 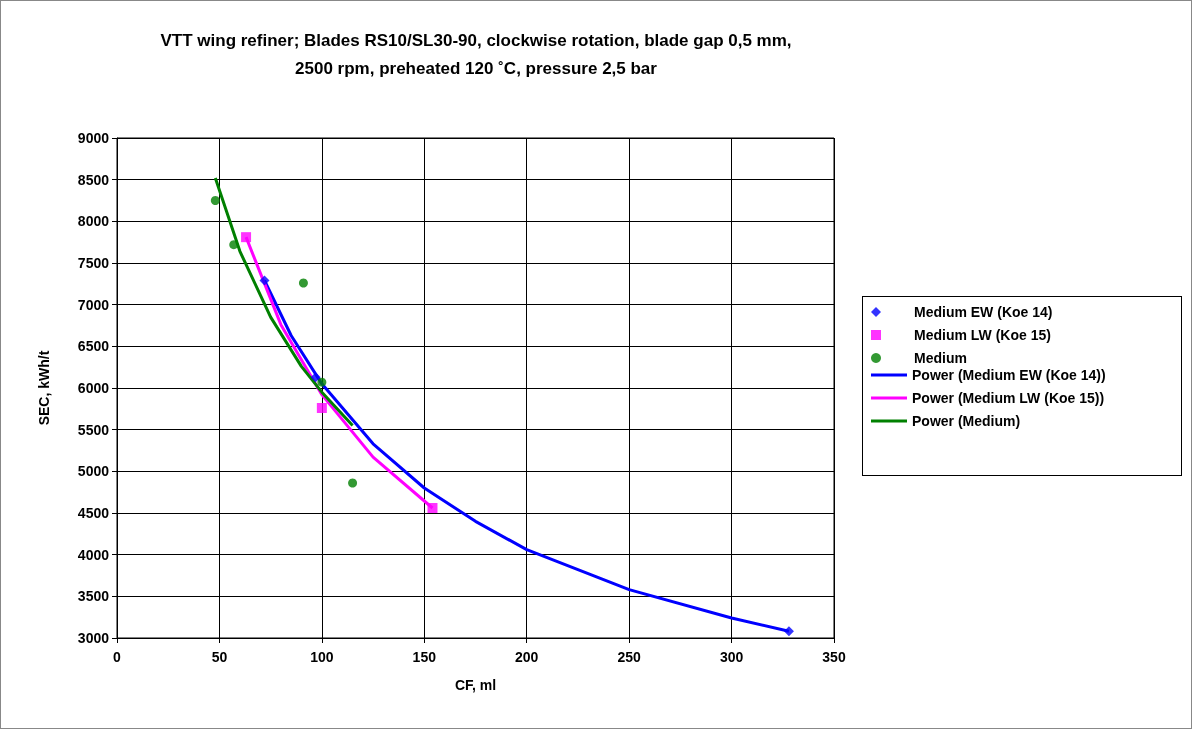 I want to click on x-axis-title: CF, ml, so click(x=475, y=685).